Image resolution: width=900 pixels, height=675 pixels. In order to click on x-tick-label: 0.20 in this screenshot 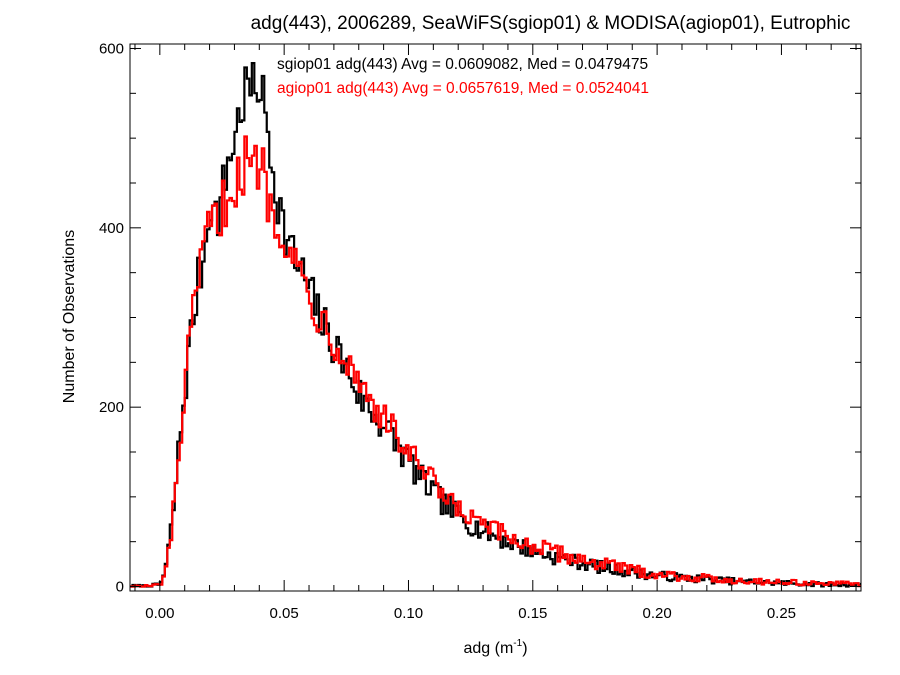, I will do `click(657, 613)`.